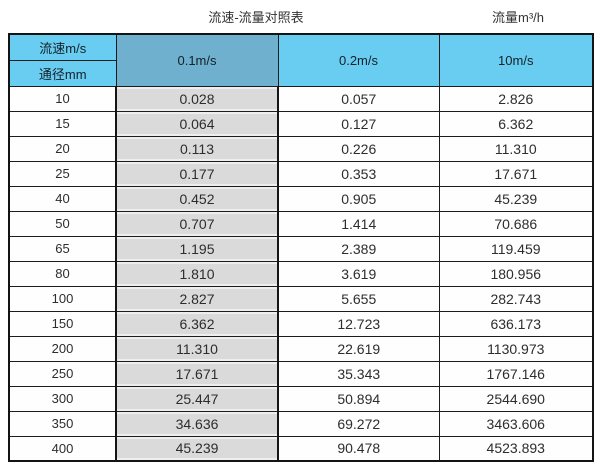  Describe the element at coordinates (62, 448) in the screenshot. I see `diameter-cell: 400` at that location.